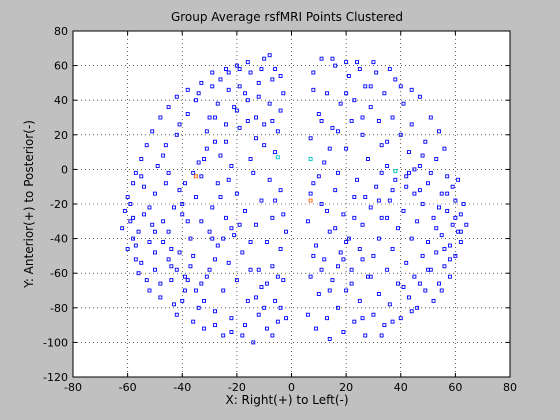 This screenshot has width=560, height=420. I want to click on y-tick-label: -120, so click(55, 377).